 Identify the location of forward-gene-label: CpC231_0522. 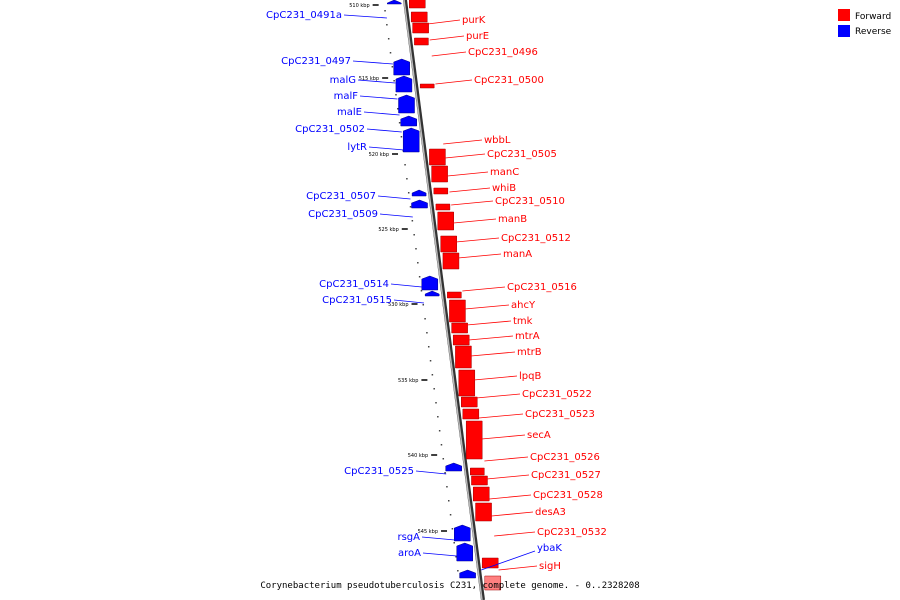
(557, 394).